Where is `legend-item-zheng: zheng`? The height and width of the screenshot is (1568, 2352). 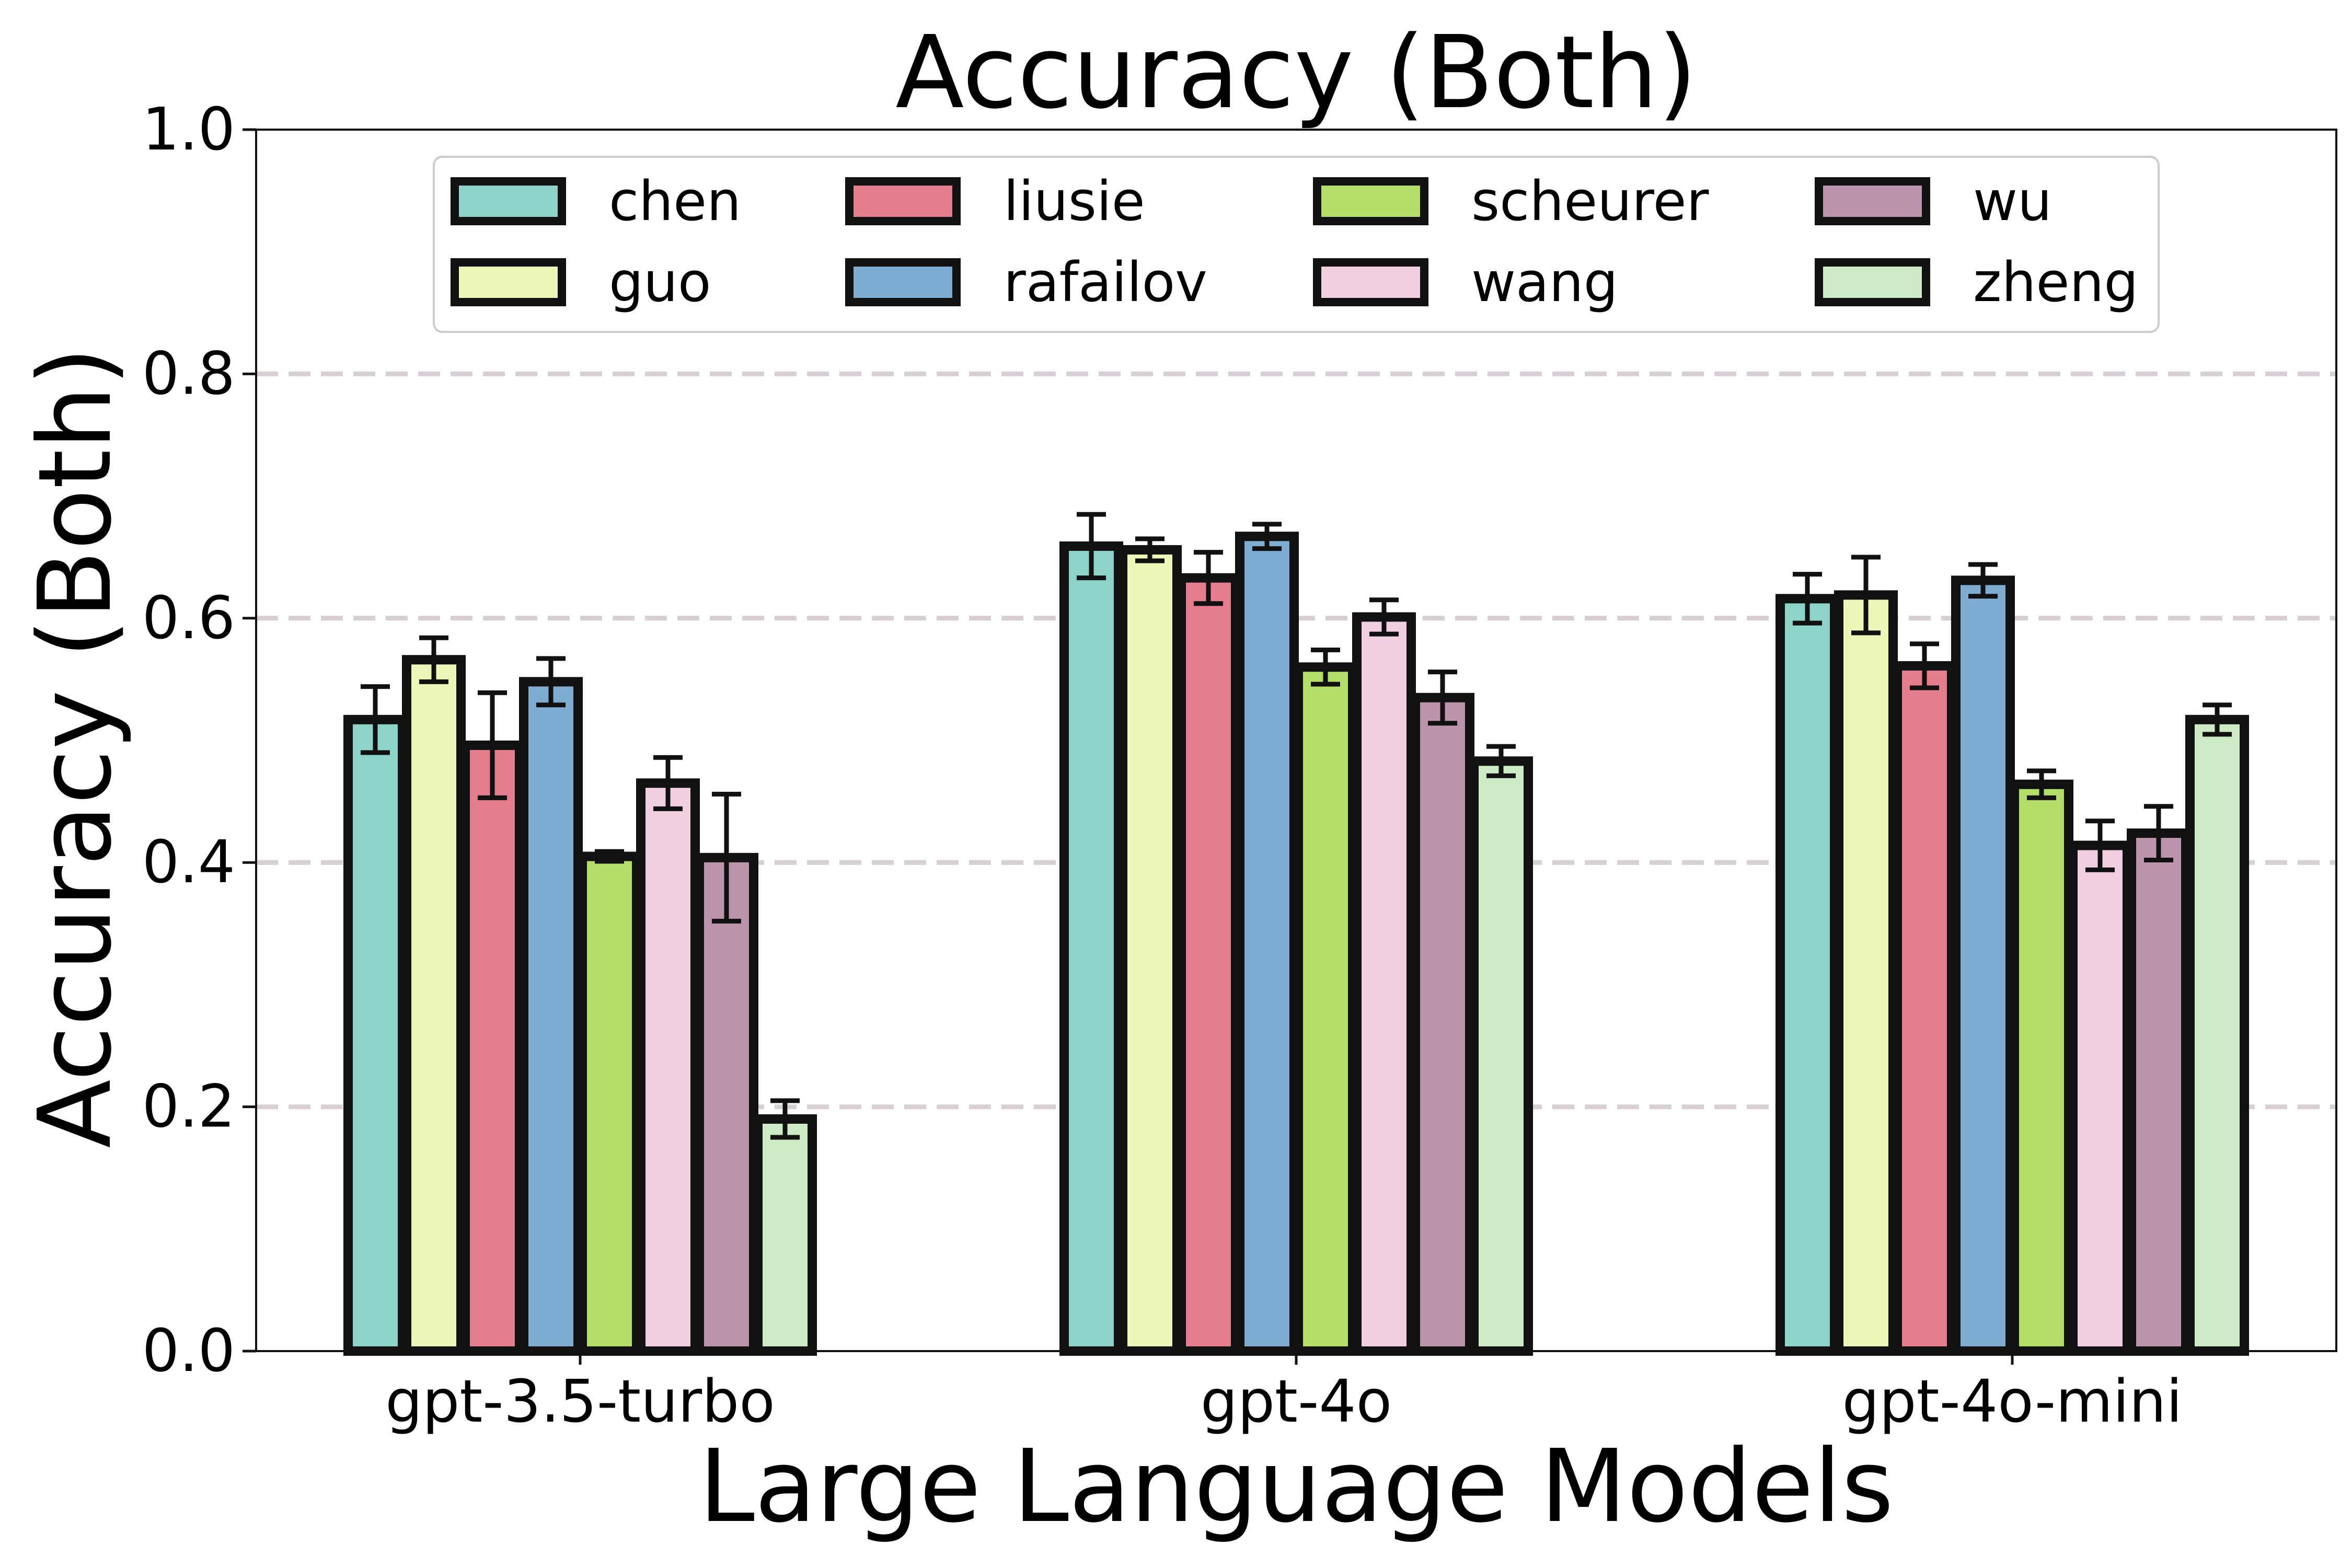
legend-item-zheng: zheng is located at coordinates (1976, 282).